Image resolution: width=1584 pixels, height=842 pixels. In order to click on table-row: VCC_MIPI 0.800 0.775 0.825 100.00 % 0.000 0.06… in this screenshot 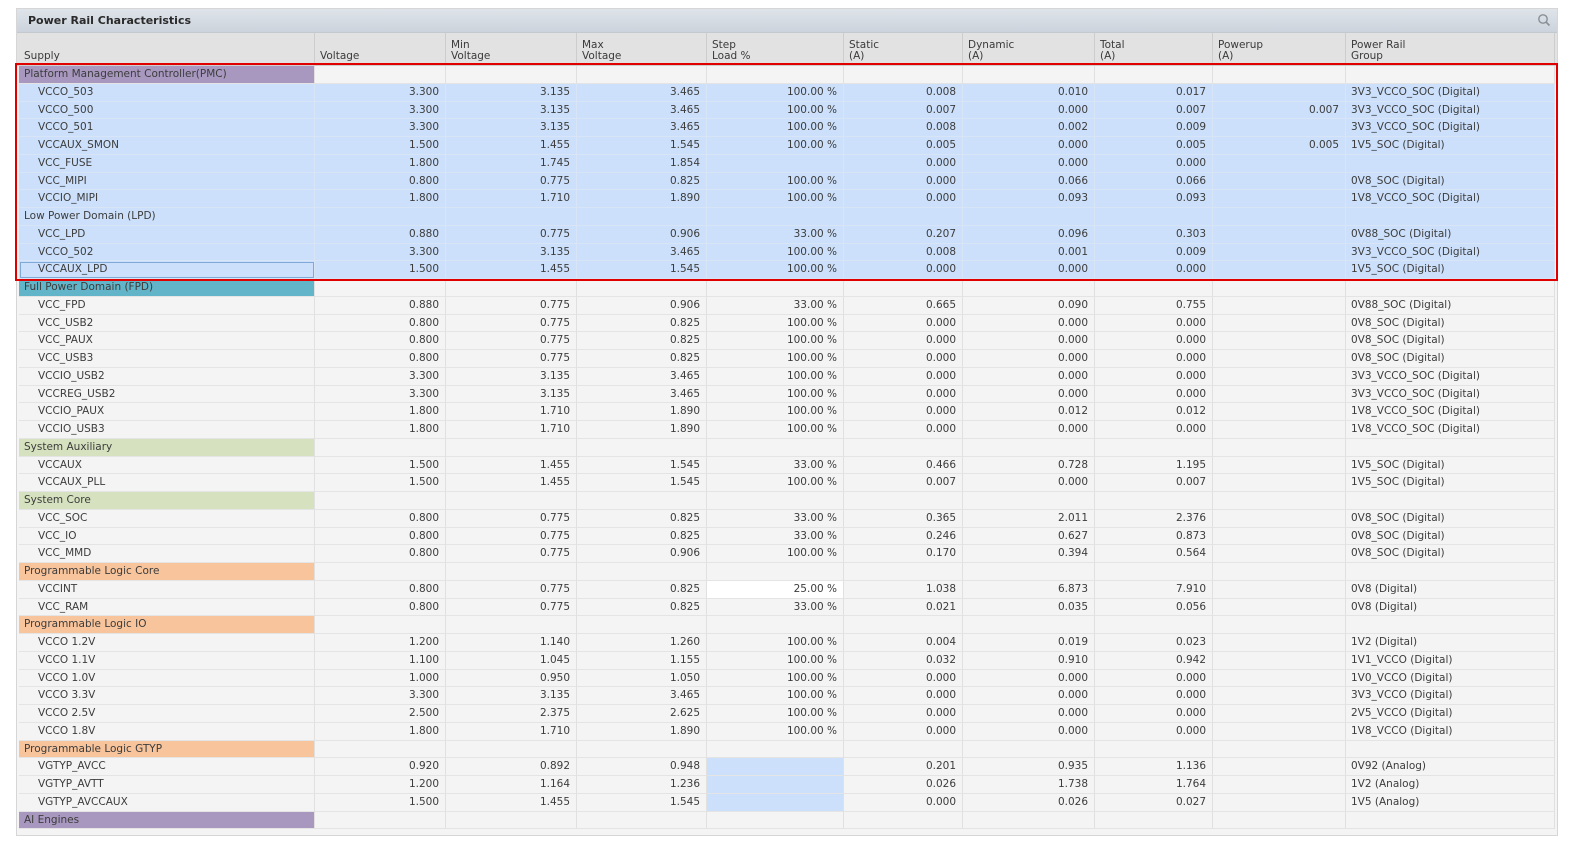, I will do `click(786, 181)`.